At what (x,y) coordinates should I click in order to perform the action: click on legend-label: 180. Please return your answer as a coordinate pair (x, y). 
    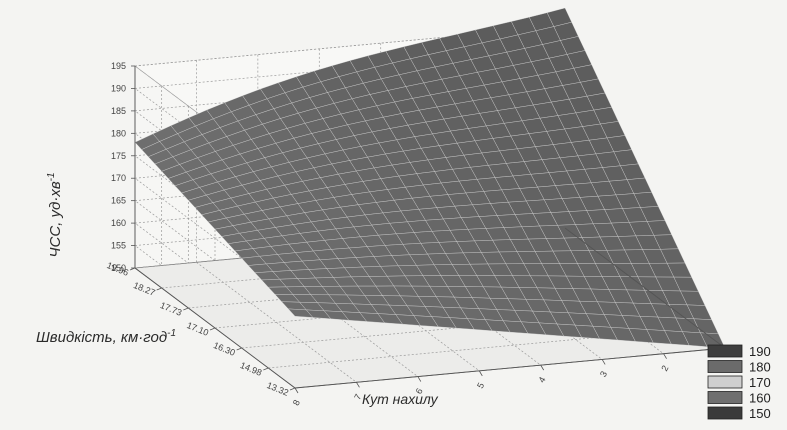
    Looking at the image, I should click on (760, 367).